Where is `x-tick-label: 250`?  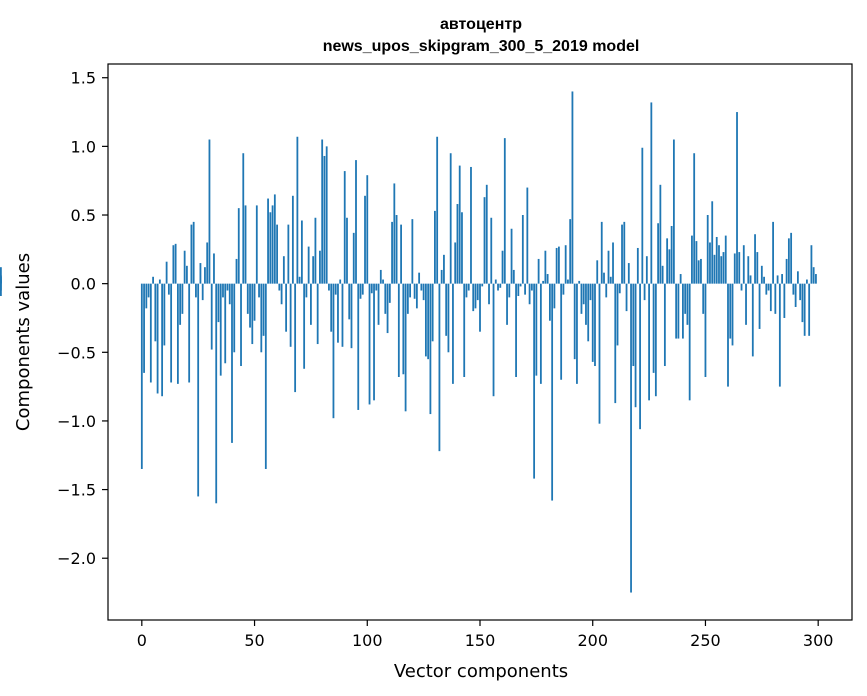 x-tick-label: 250 is located at coordinates (705, 640).